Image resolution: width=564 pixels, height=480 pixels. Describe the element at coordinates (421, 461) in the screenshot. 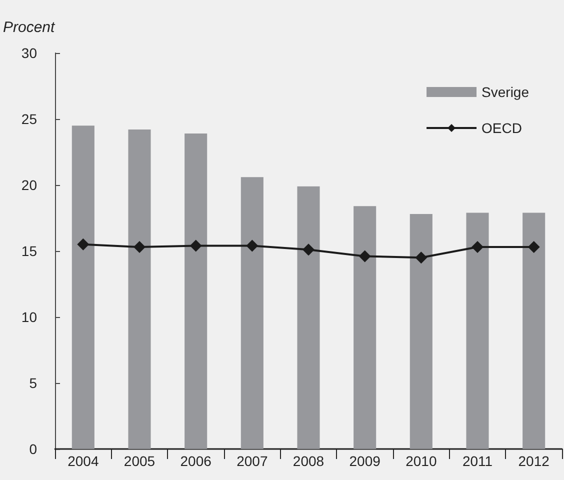

I see `x-tick-label: 2010` at that location.